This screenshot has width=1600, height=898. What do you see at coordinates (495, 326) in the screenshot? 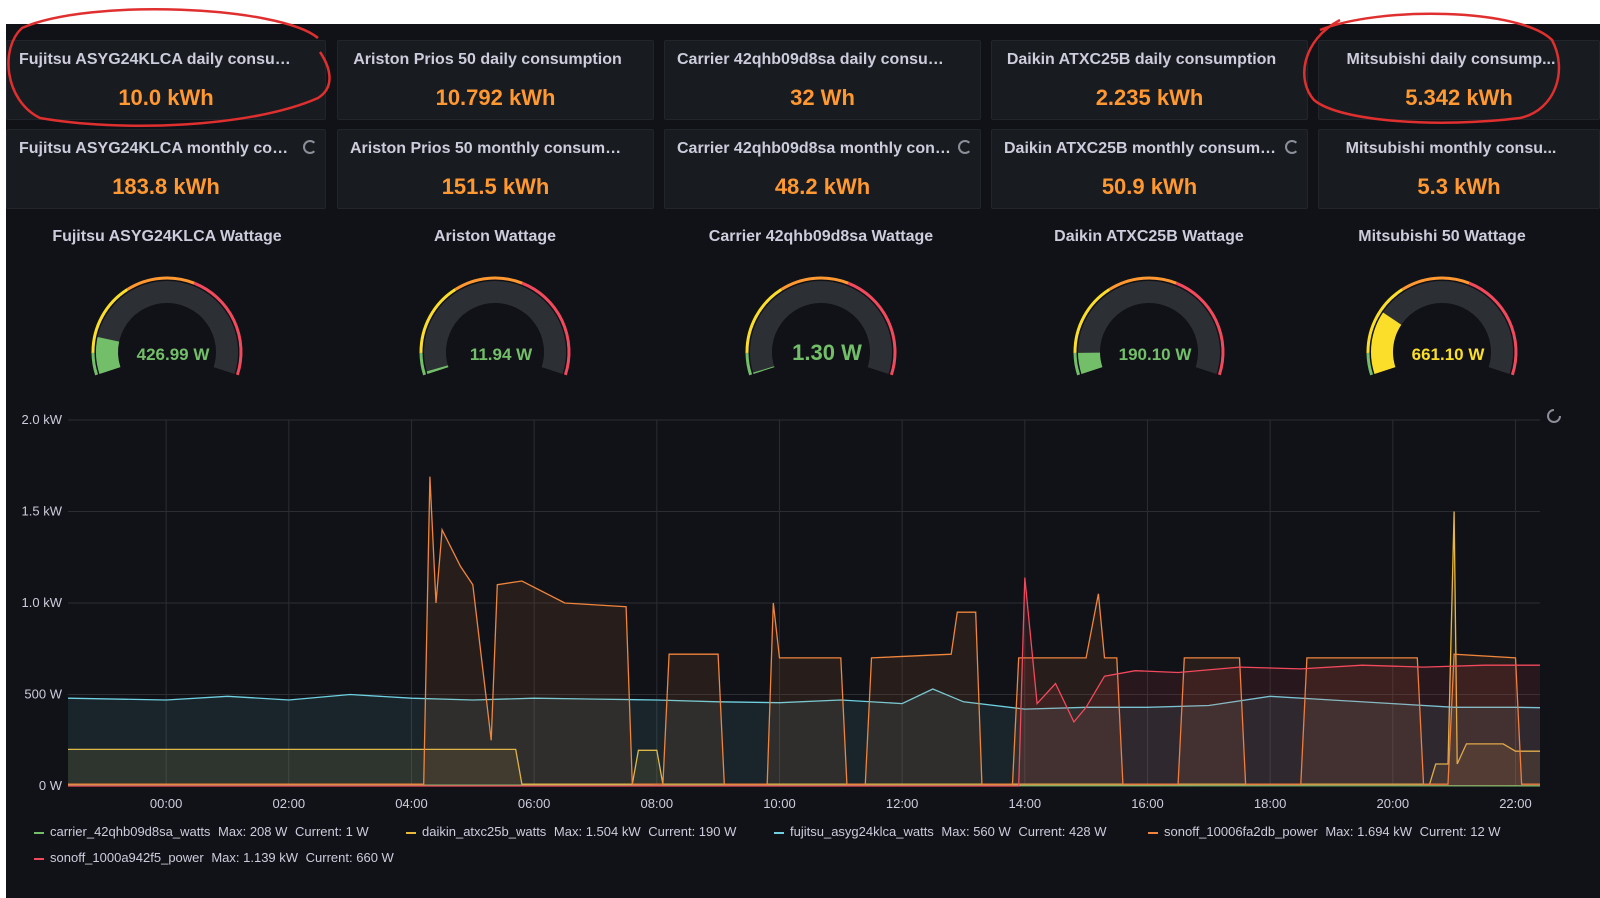
I see `gauge-1: 11.94 W` at bounding box center [495, 326].